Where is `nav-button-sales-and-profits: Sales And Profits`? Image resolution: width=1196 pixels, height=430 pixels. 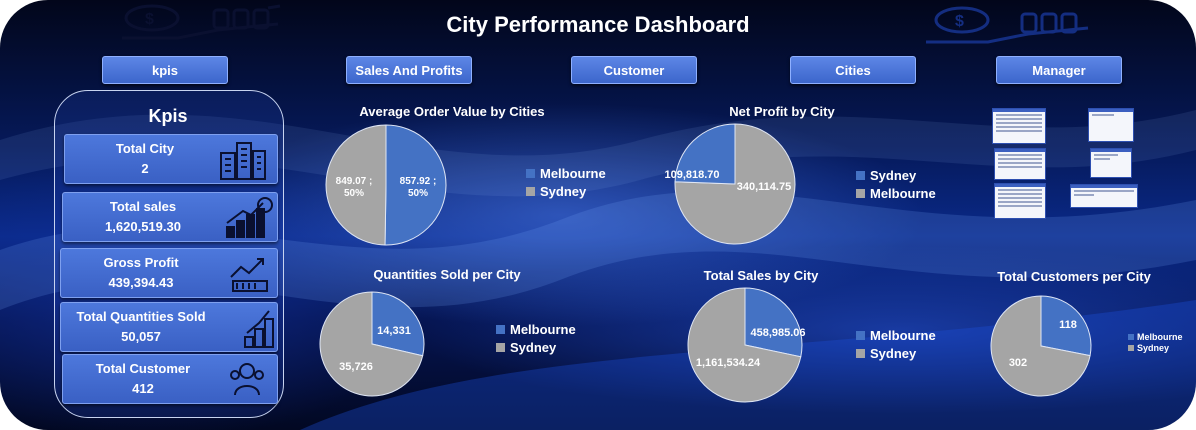 nav-button-sales-and-profits: Sales And Profits is located at coordinates (409, 70).